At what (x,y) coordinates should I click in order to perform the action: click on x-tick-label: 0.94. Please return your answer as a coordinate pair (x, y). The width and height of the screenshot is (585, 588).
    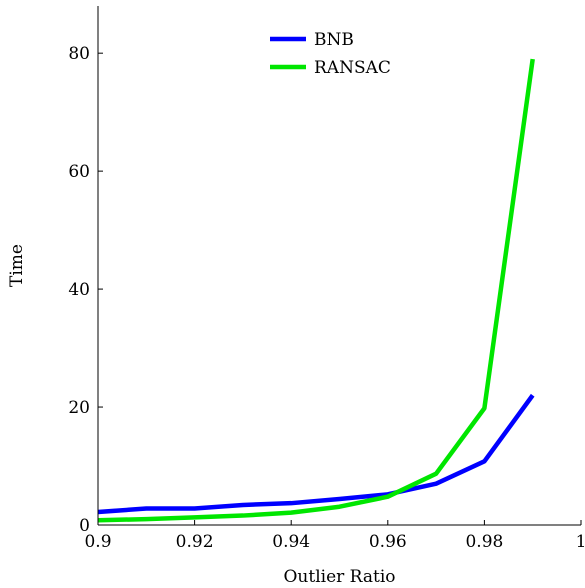
    Looking at the image, I should click on (291, 542).